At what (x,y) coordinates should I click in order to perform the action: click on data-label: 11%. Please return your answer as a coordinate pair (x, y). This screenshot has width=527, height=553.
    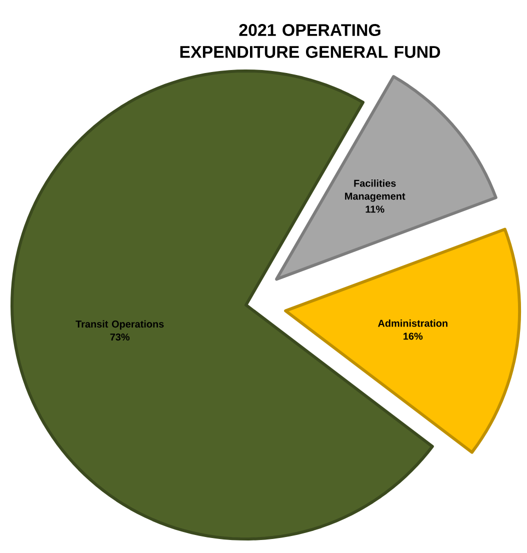
    Looking at the image, I should click on (375, 209).